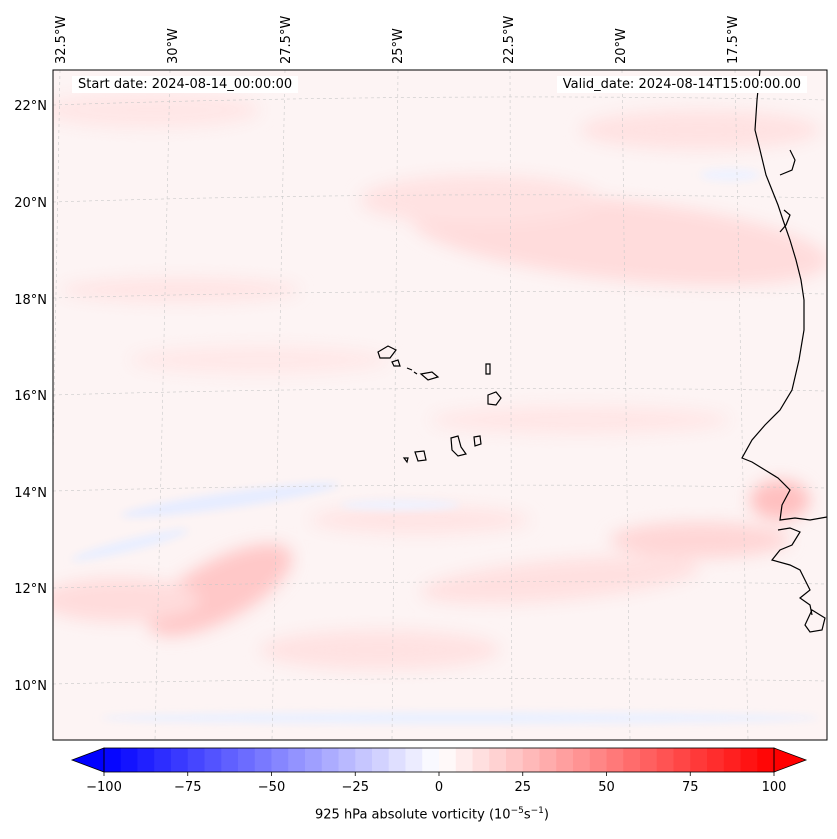 Image resolution: width=837 pixels, height=839 pixels. Describe the element at coordinates (173, 46) in the screenshot. I see `lon-label: 30°W` at that location.